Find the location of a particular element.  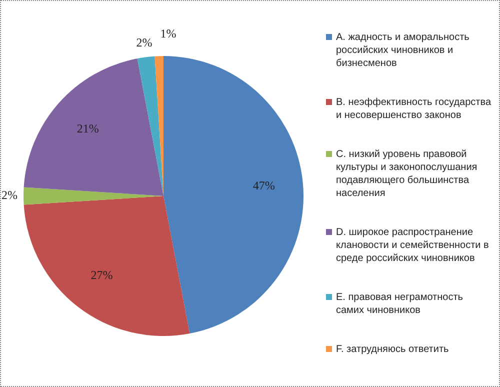

data-label: 21% is located at coordinates (87, 128).